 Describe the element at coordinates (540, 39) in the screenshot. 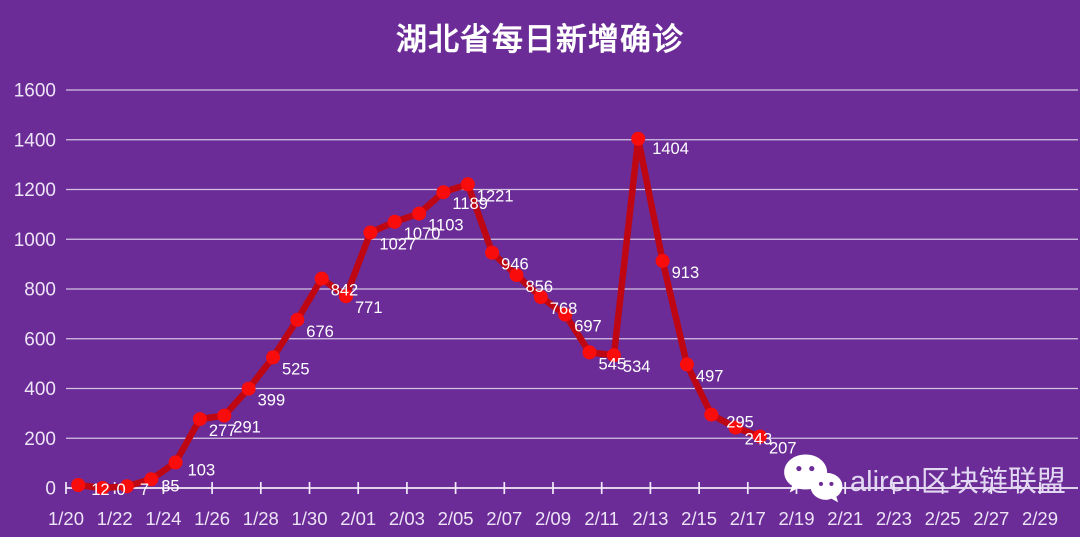

I see `chart-title: 湖北省每日新增确诊` at that location.